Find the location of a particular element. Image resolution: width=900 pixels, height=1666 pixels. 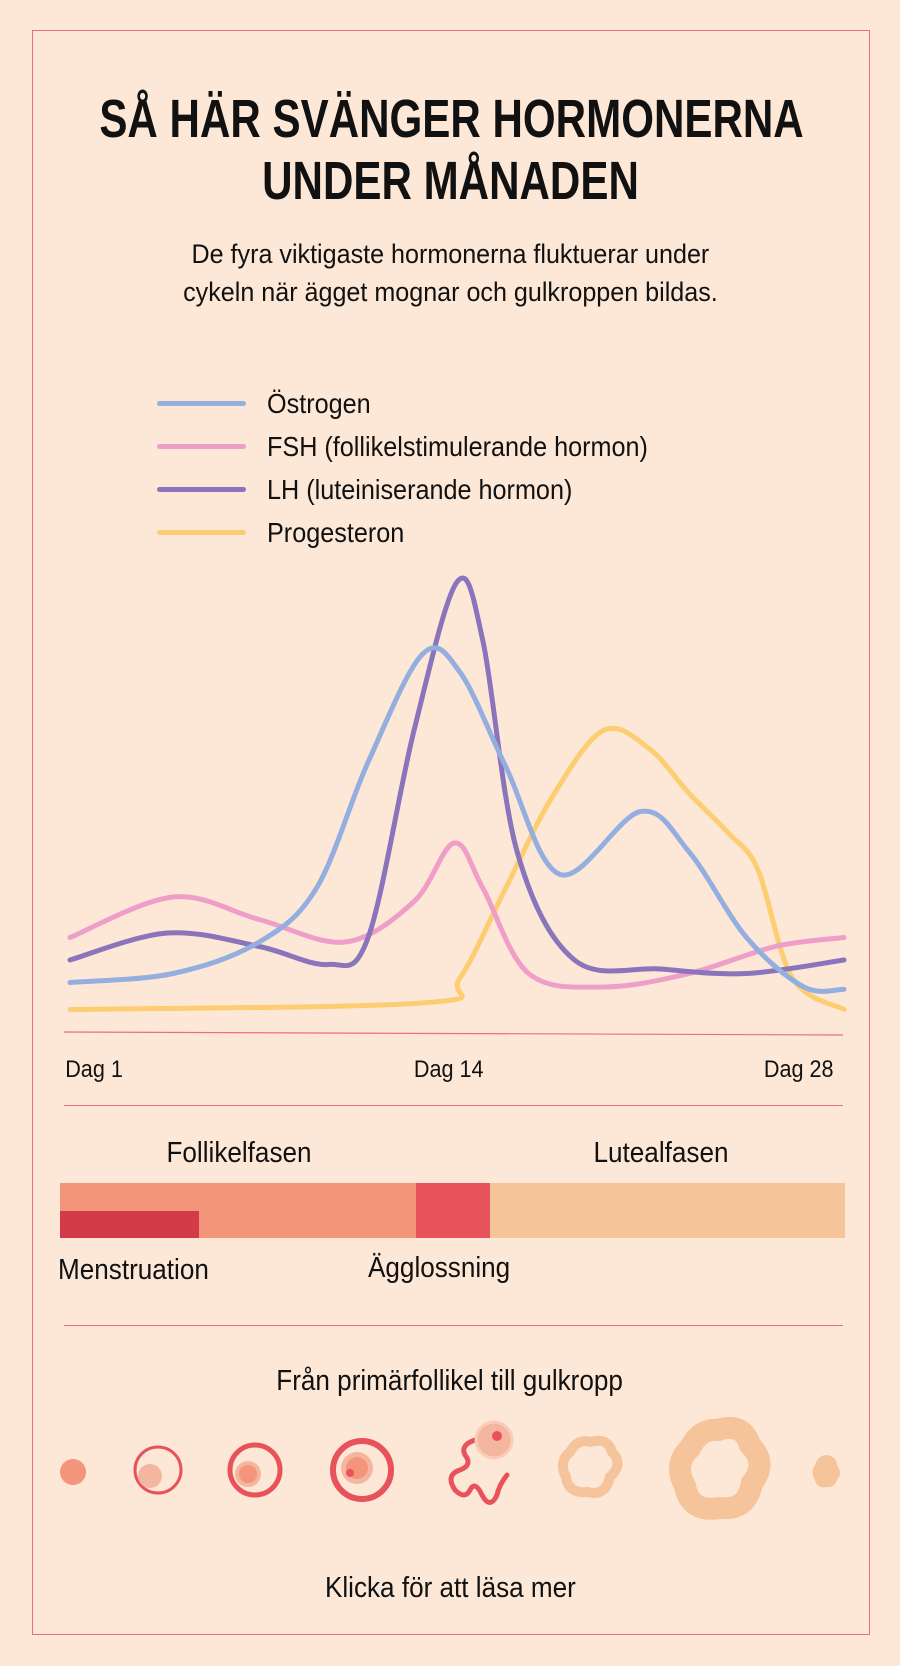

secondary-follicle-icon is located at coordinates (158, 1470).